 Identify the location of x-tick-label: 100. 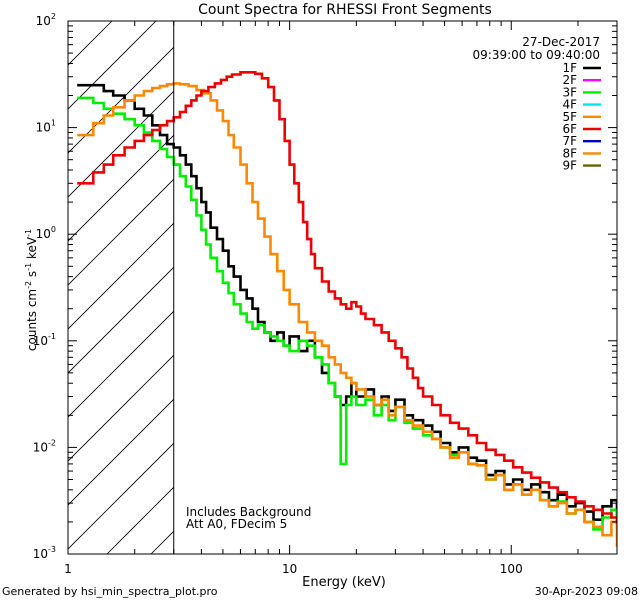
(511, 569).